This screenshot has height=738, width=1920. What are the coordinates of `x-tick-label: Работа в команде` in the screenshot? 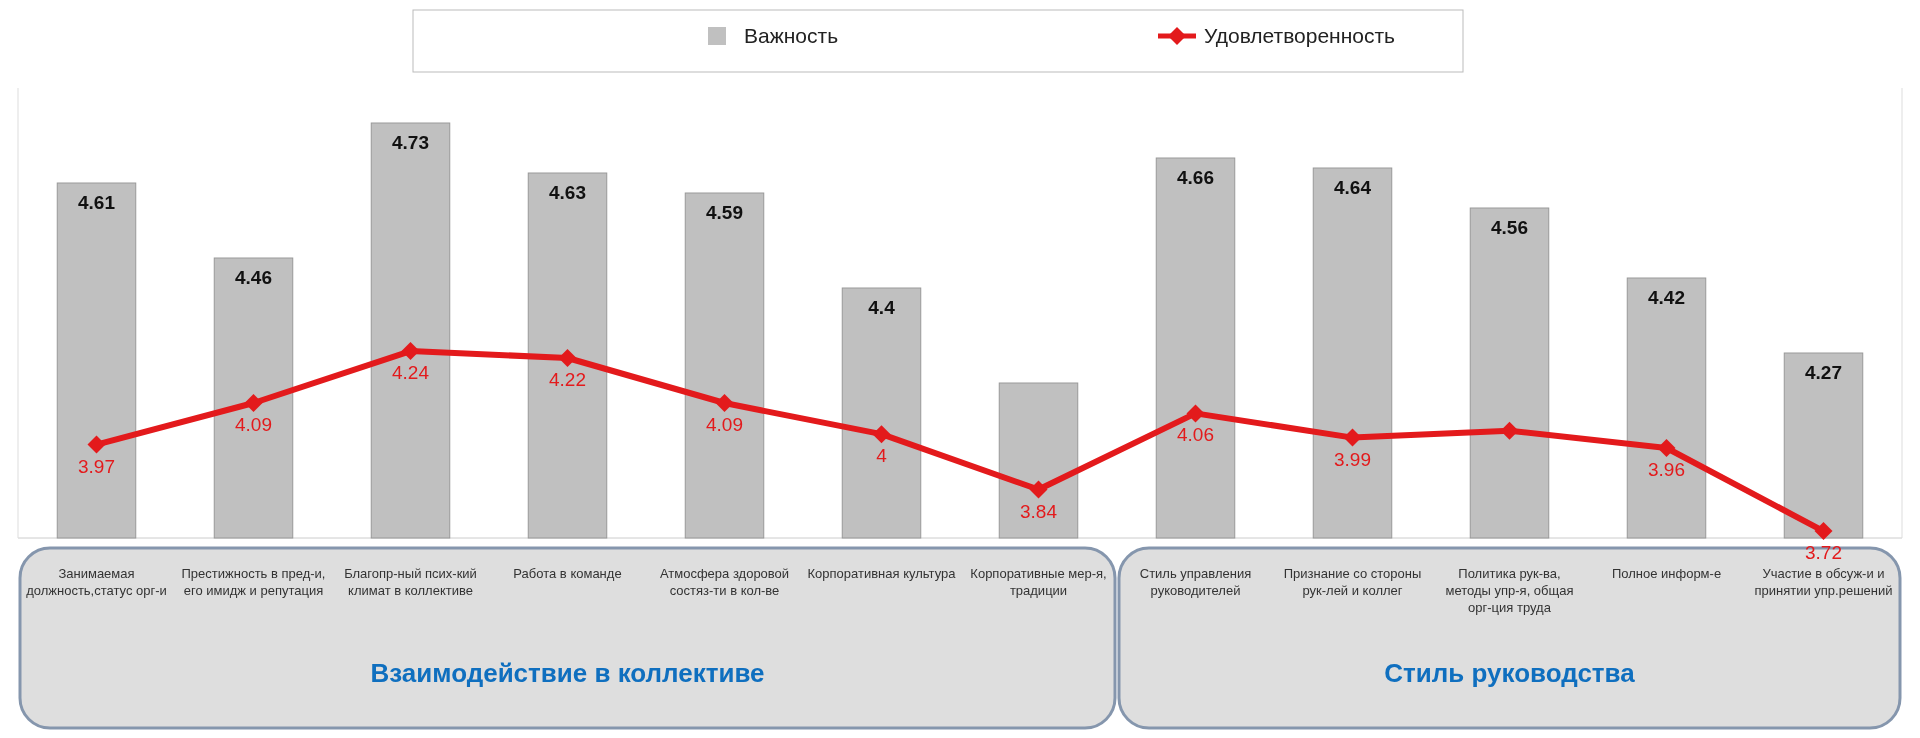 It's located at (567, 573).